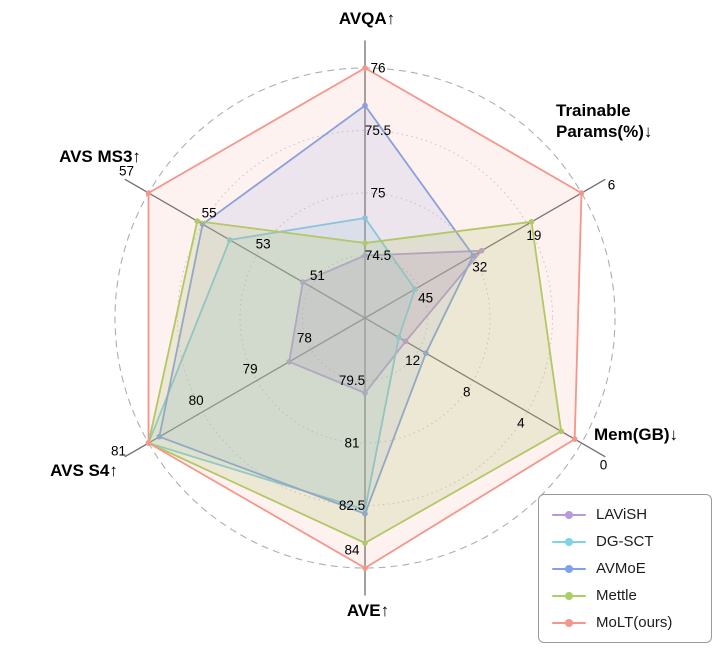  I want to click on axis-tick-label: 75.5, so click(378, 130).